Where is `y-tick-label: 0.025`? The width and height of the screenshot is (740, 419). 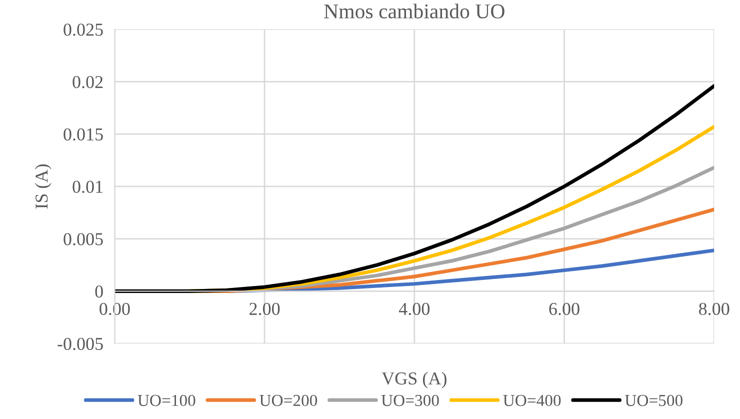 y-tick-label: 0.025 is located at coordinates (83, 30).